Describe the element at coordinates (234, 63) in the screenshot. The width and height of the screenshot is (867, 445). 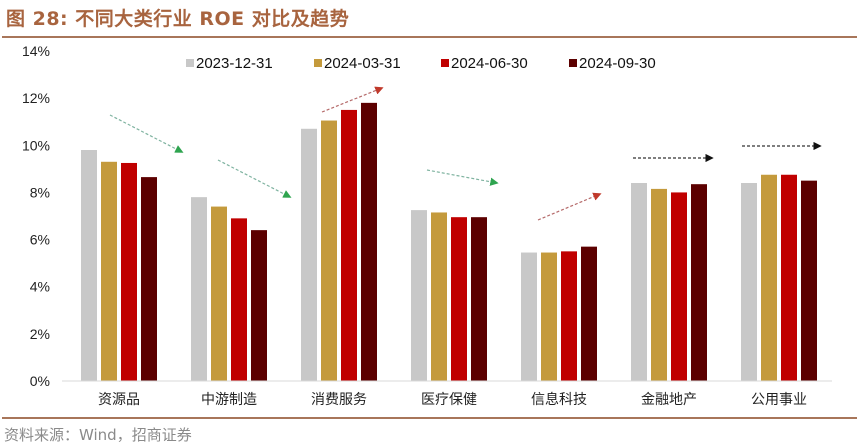
I see `legend-label: 2023-12-31` at that location.